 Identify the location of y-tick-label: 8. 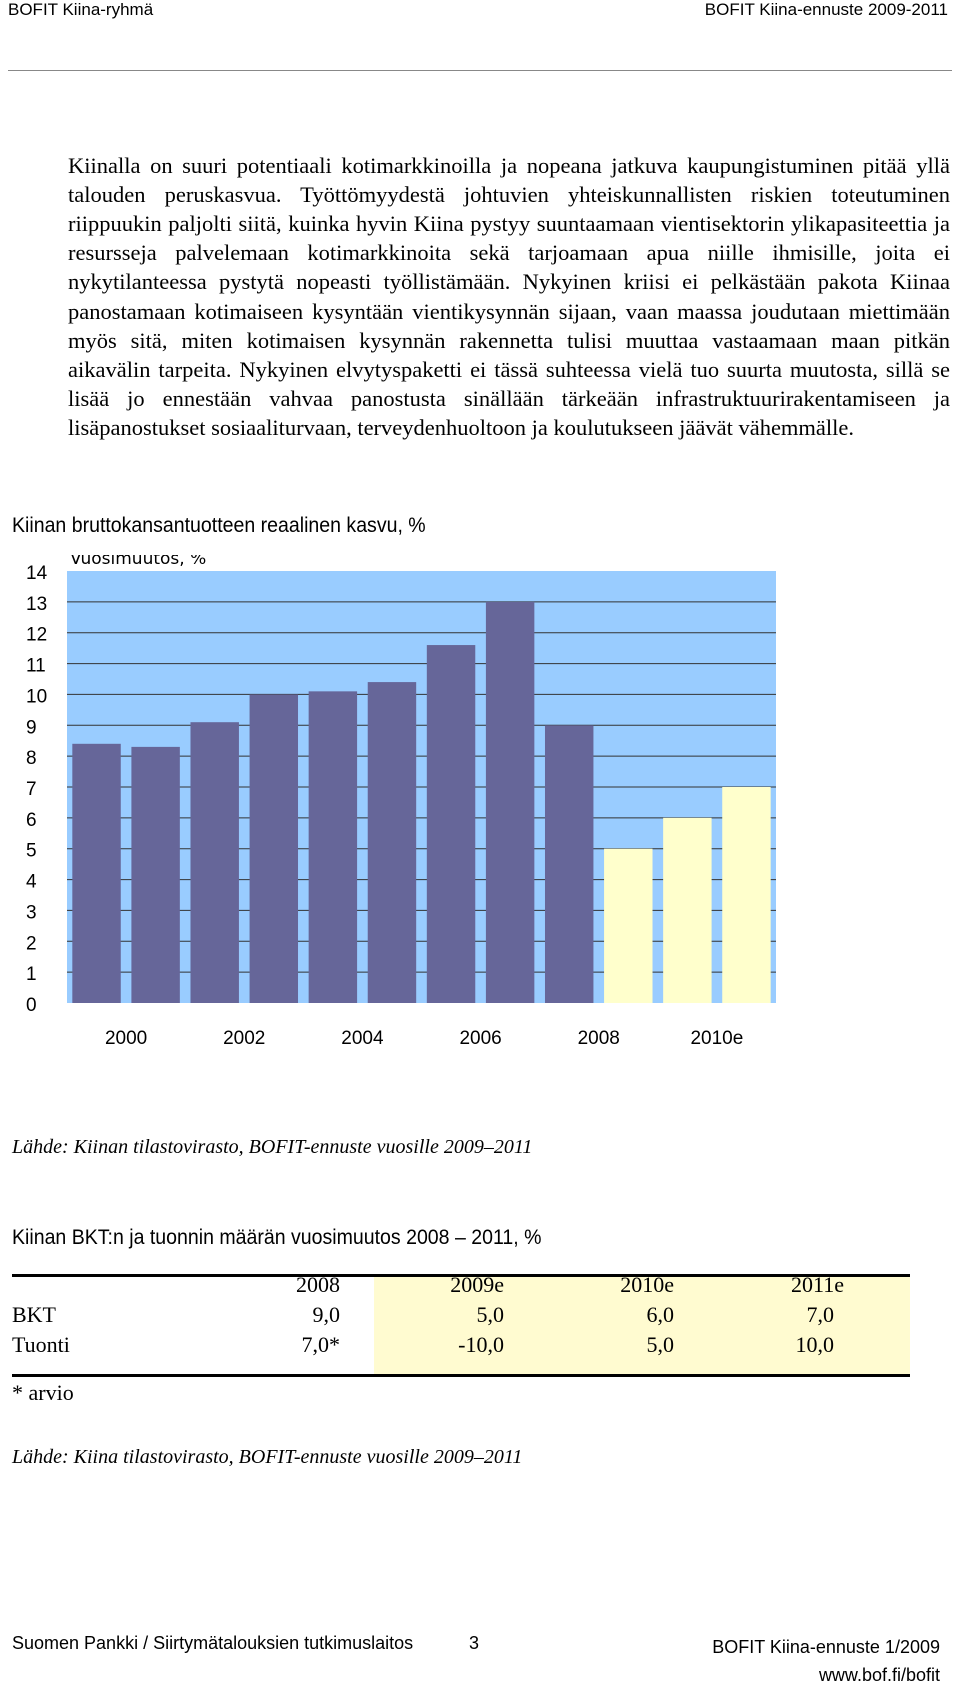
(31, 758).